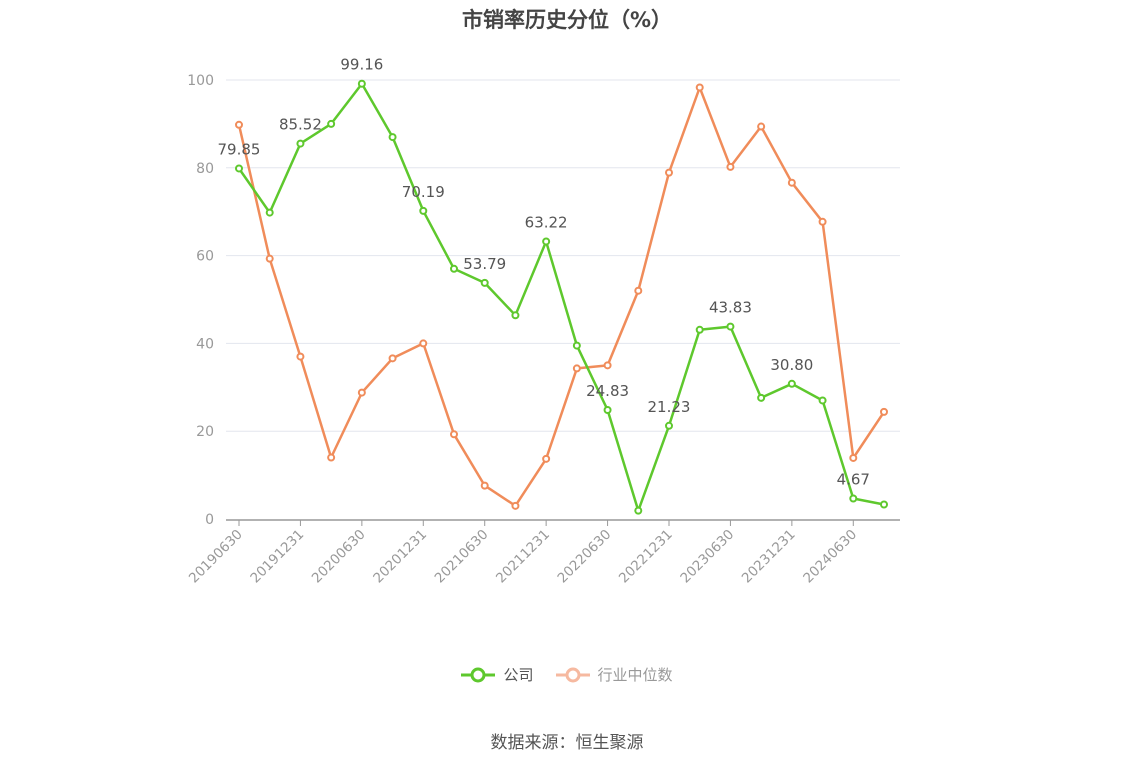  What do you see at coordinates (239, 149) in the screenshot?
I see `data-label: 79.85` at bounding box center [239, 149].